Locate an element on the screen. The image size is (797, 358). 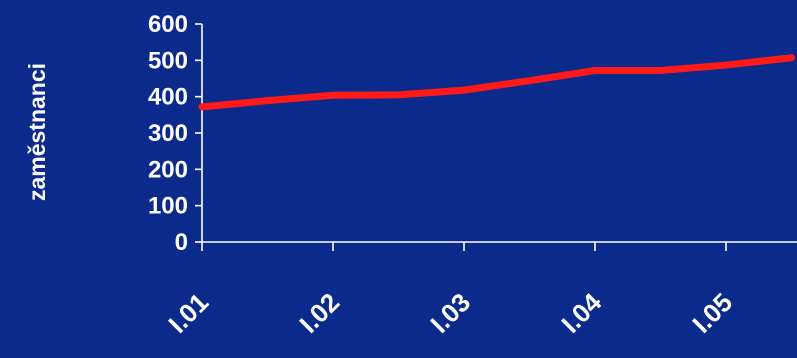
y-tick-label: 500 is located at coordinates (168, 60).